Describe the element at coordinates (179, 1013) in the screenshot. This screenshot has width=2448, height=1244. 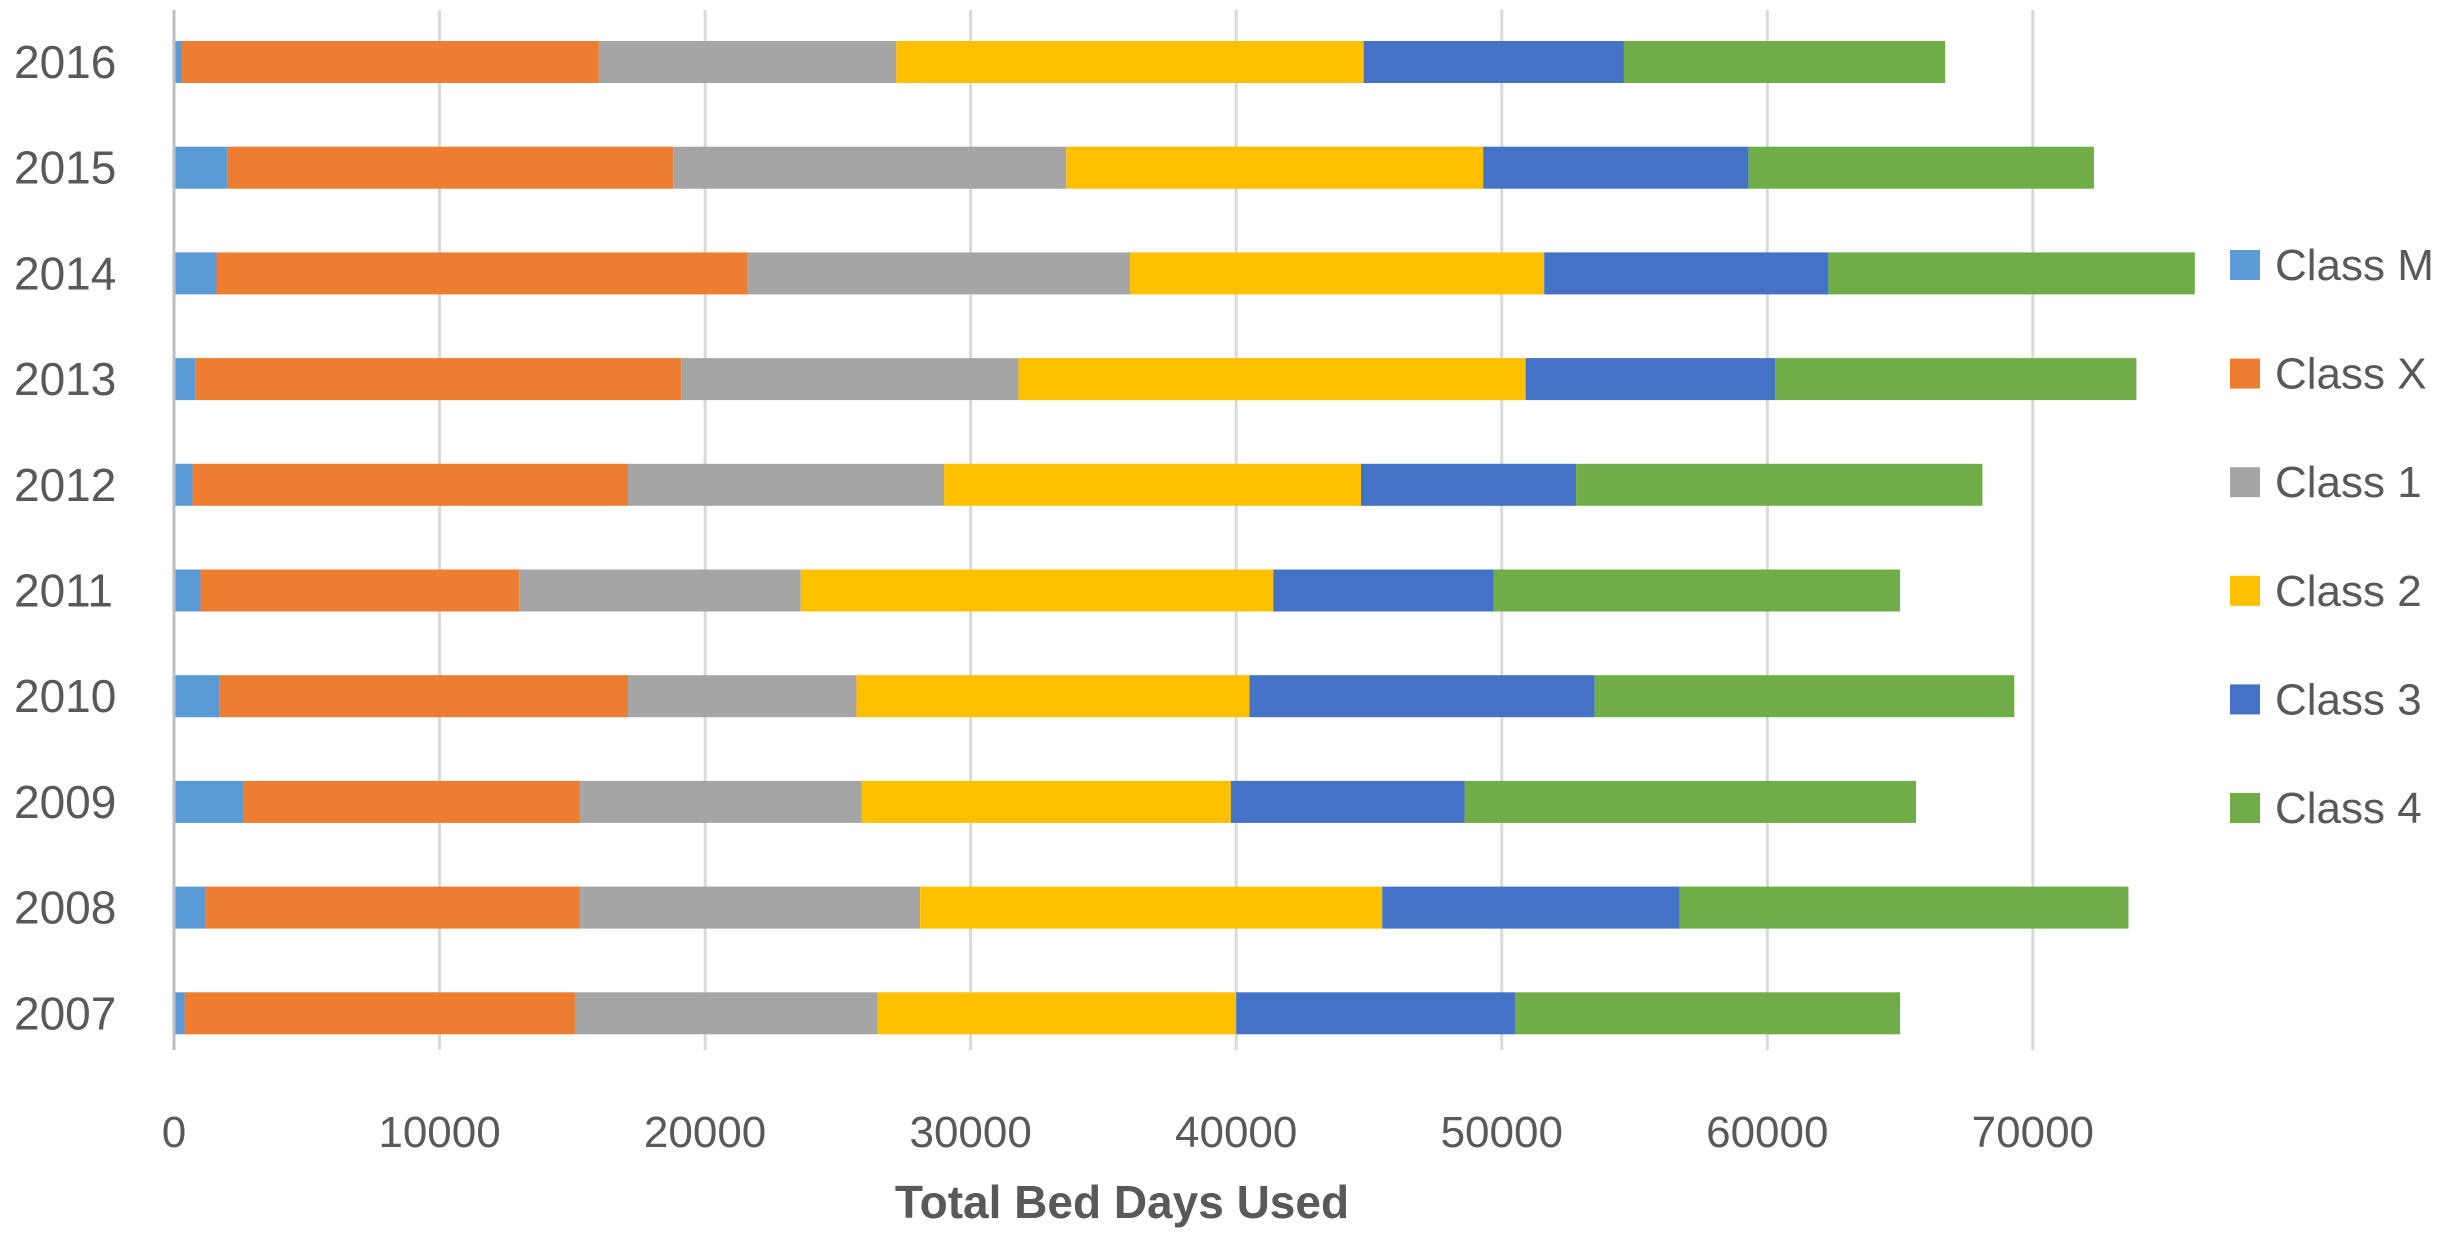
I see `bar-segment-class-m-2007` at that location.